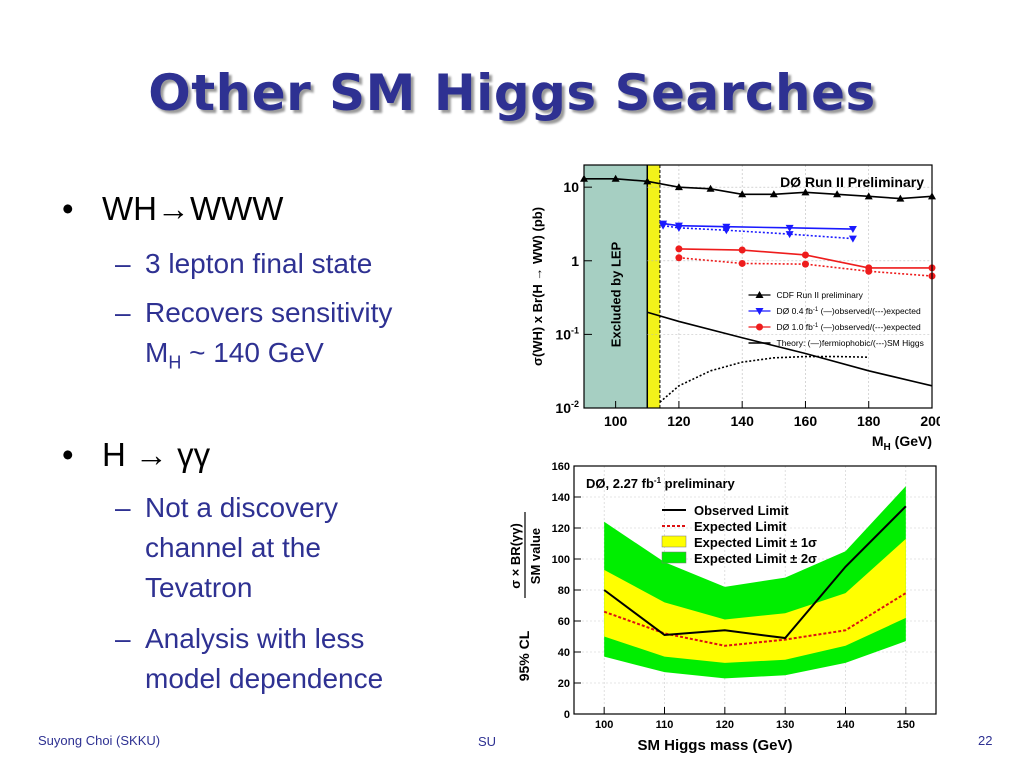 The image size is (1024, 768). I want to click on bullet-2-text: H → γγ, so click(156, 454).